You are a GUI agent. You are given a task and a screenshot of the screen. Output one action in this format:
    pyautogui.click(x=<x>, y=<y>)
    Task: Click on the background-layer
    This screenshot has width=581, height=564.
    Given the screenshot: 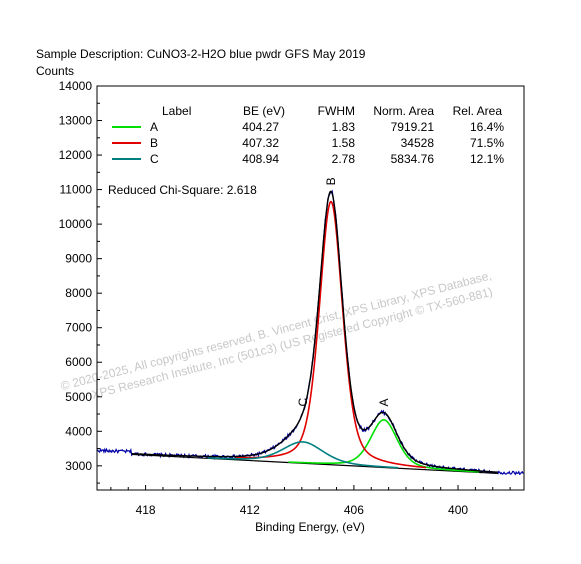 What is the action you would take?
    pyautogui.click(x=314, y=464)
    